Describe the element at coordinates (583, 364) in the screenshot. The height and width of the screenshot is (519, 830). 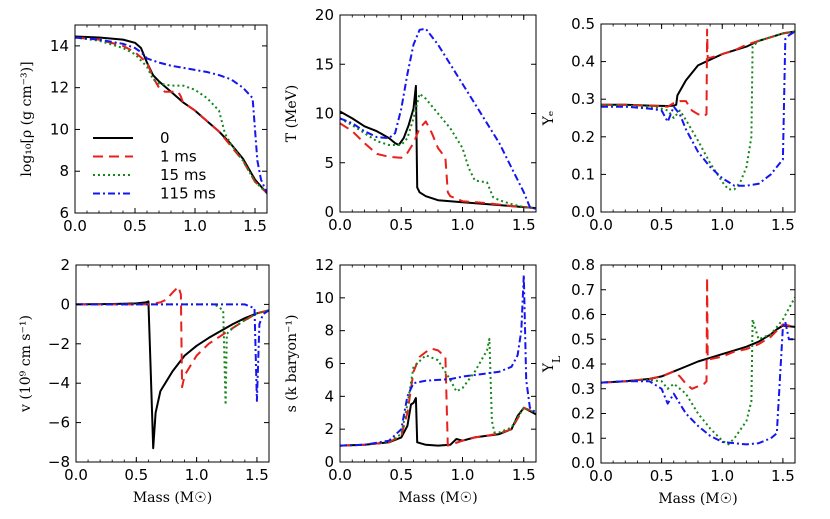
I see `y-tick-label: 0.4` at that location.